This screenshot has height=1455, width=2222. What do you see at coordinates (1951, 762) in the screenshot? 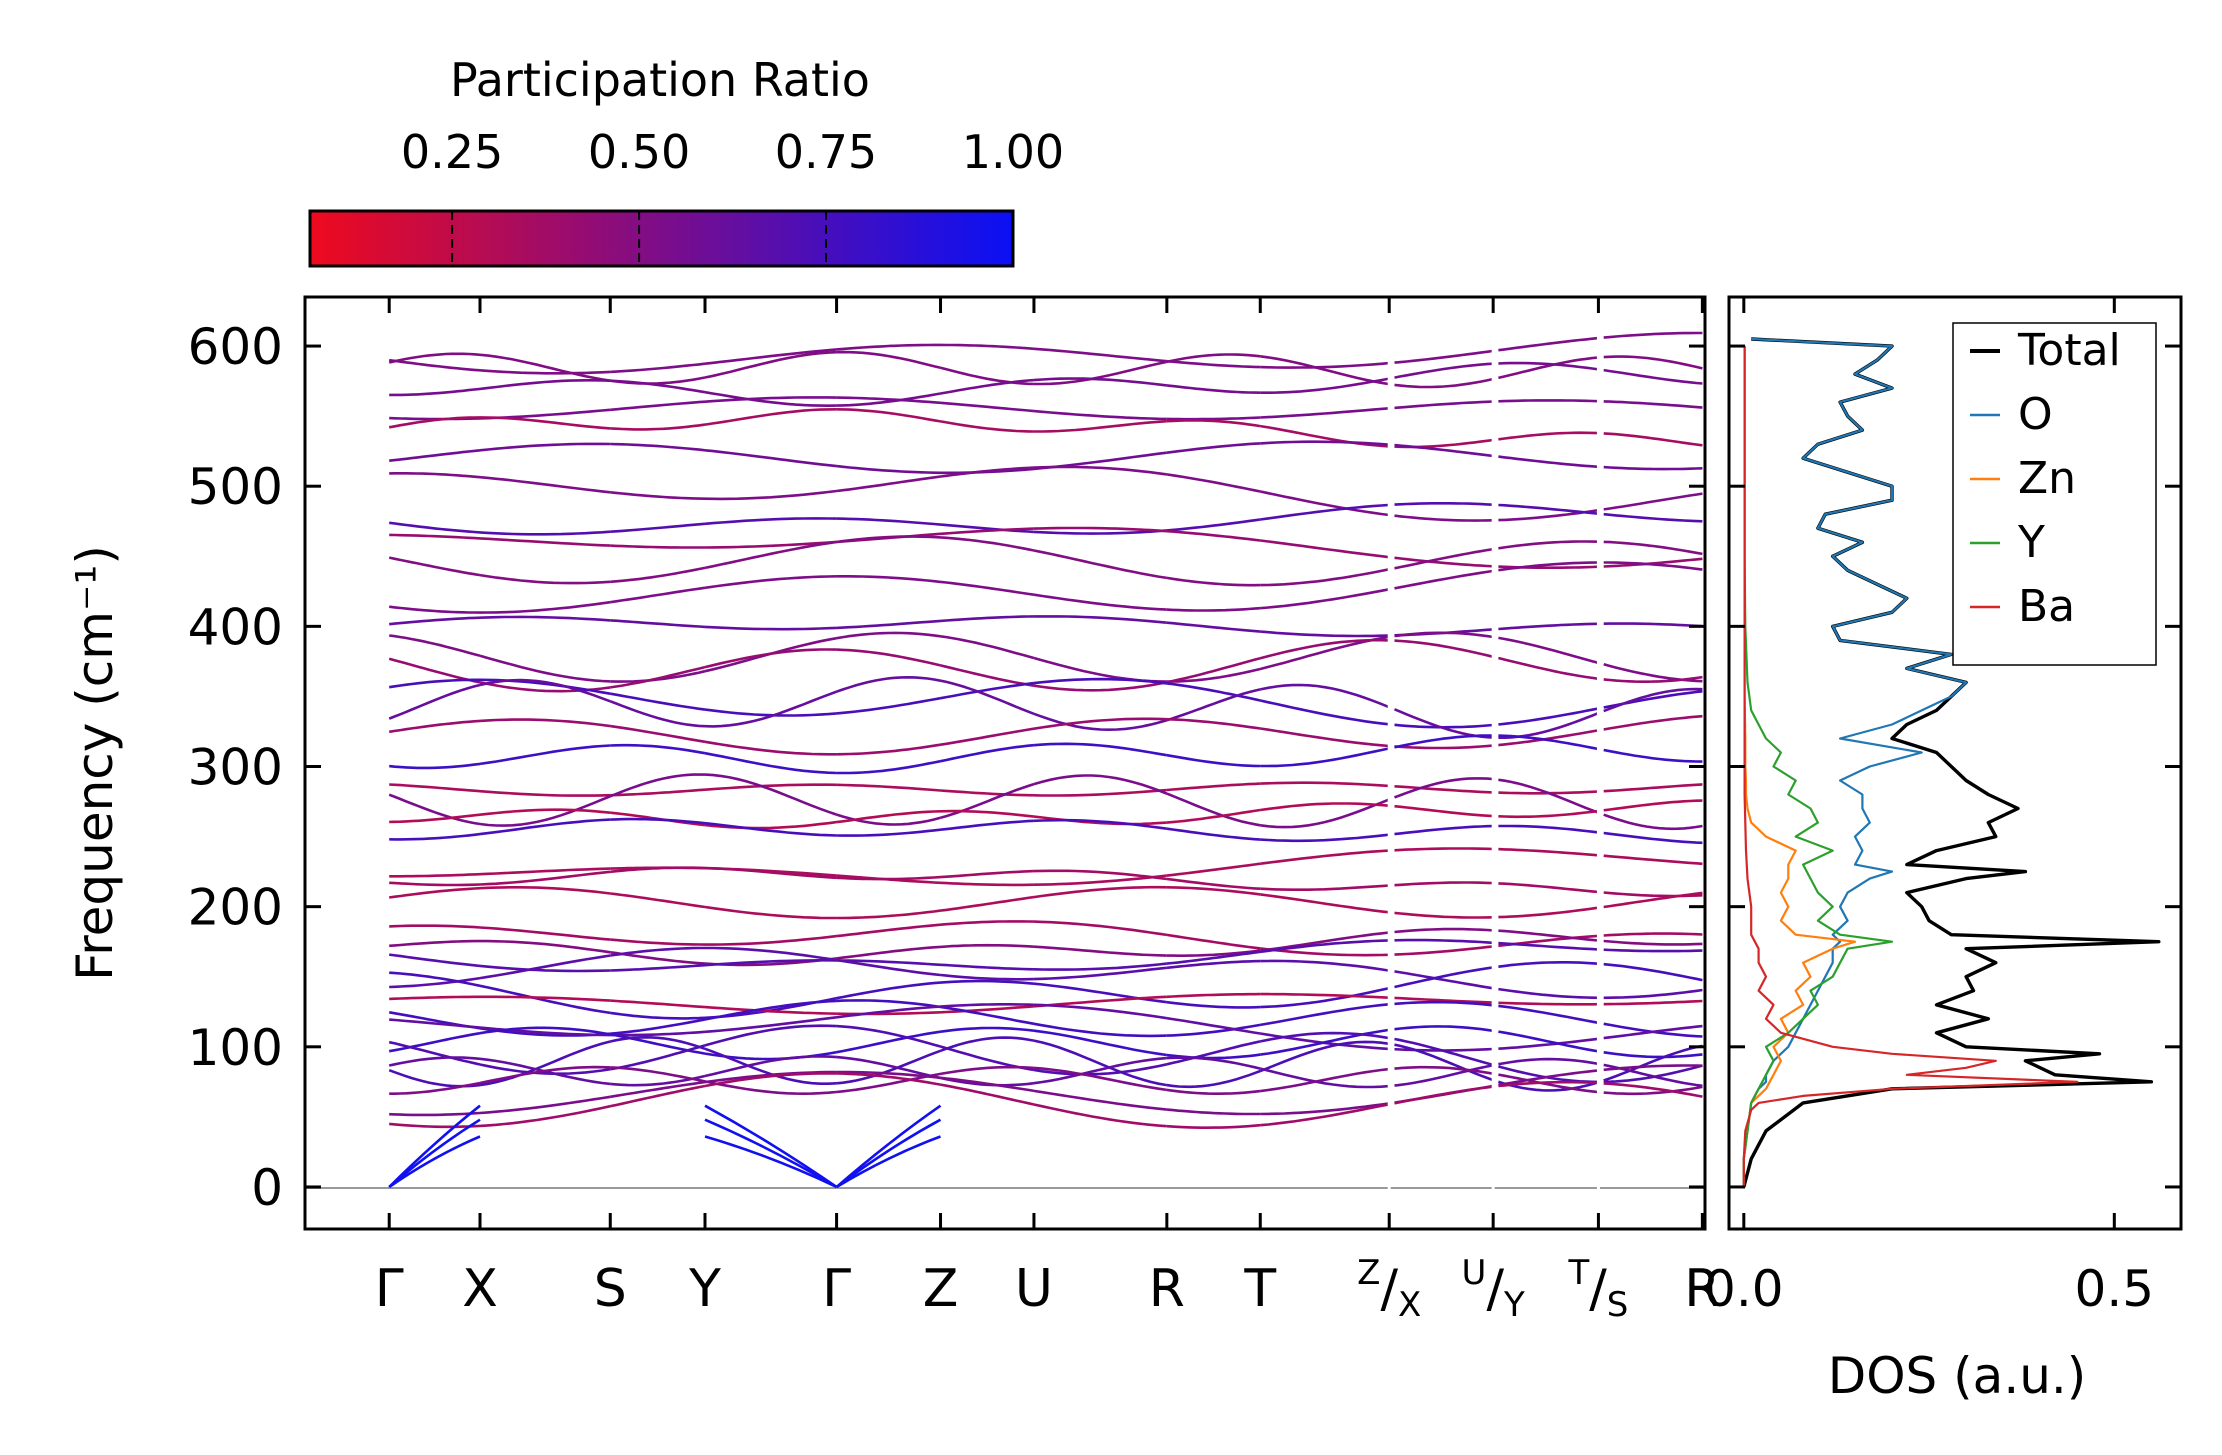
I see `dos-curves` at bounding box center [1951, 762].